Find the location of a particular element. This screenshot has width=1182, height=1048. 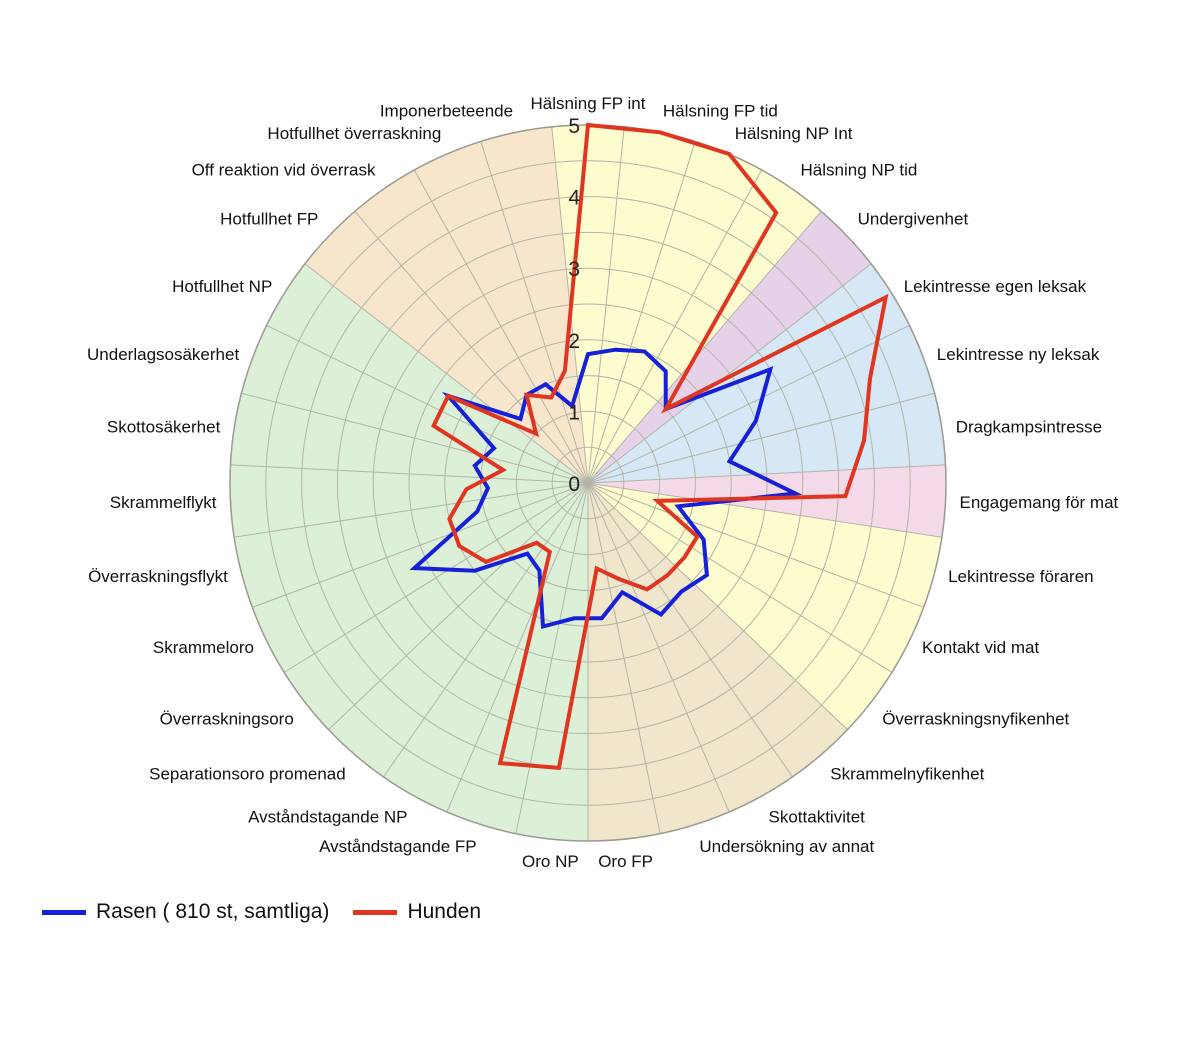

category-label-19: Separationsoro promenad is located at coordinates (247, 773).